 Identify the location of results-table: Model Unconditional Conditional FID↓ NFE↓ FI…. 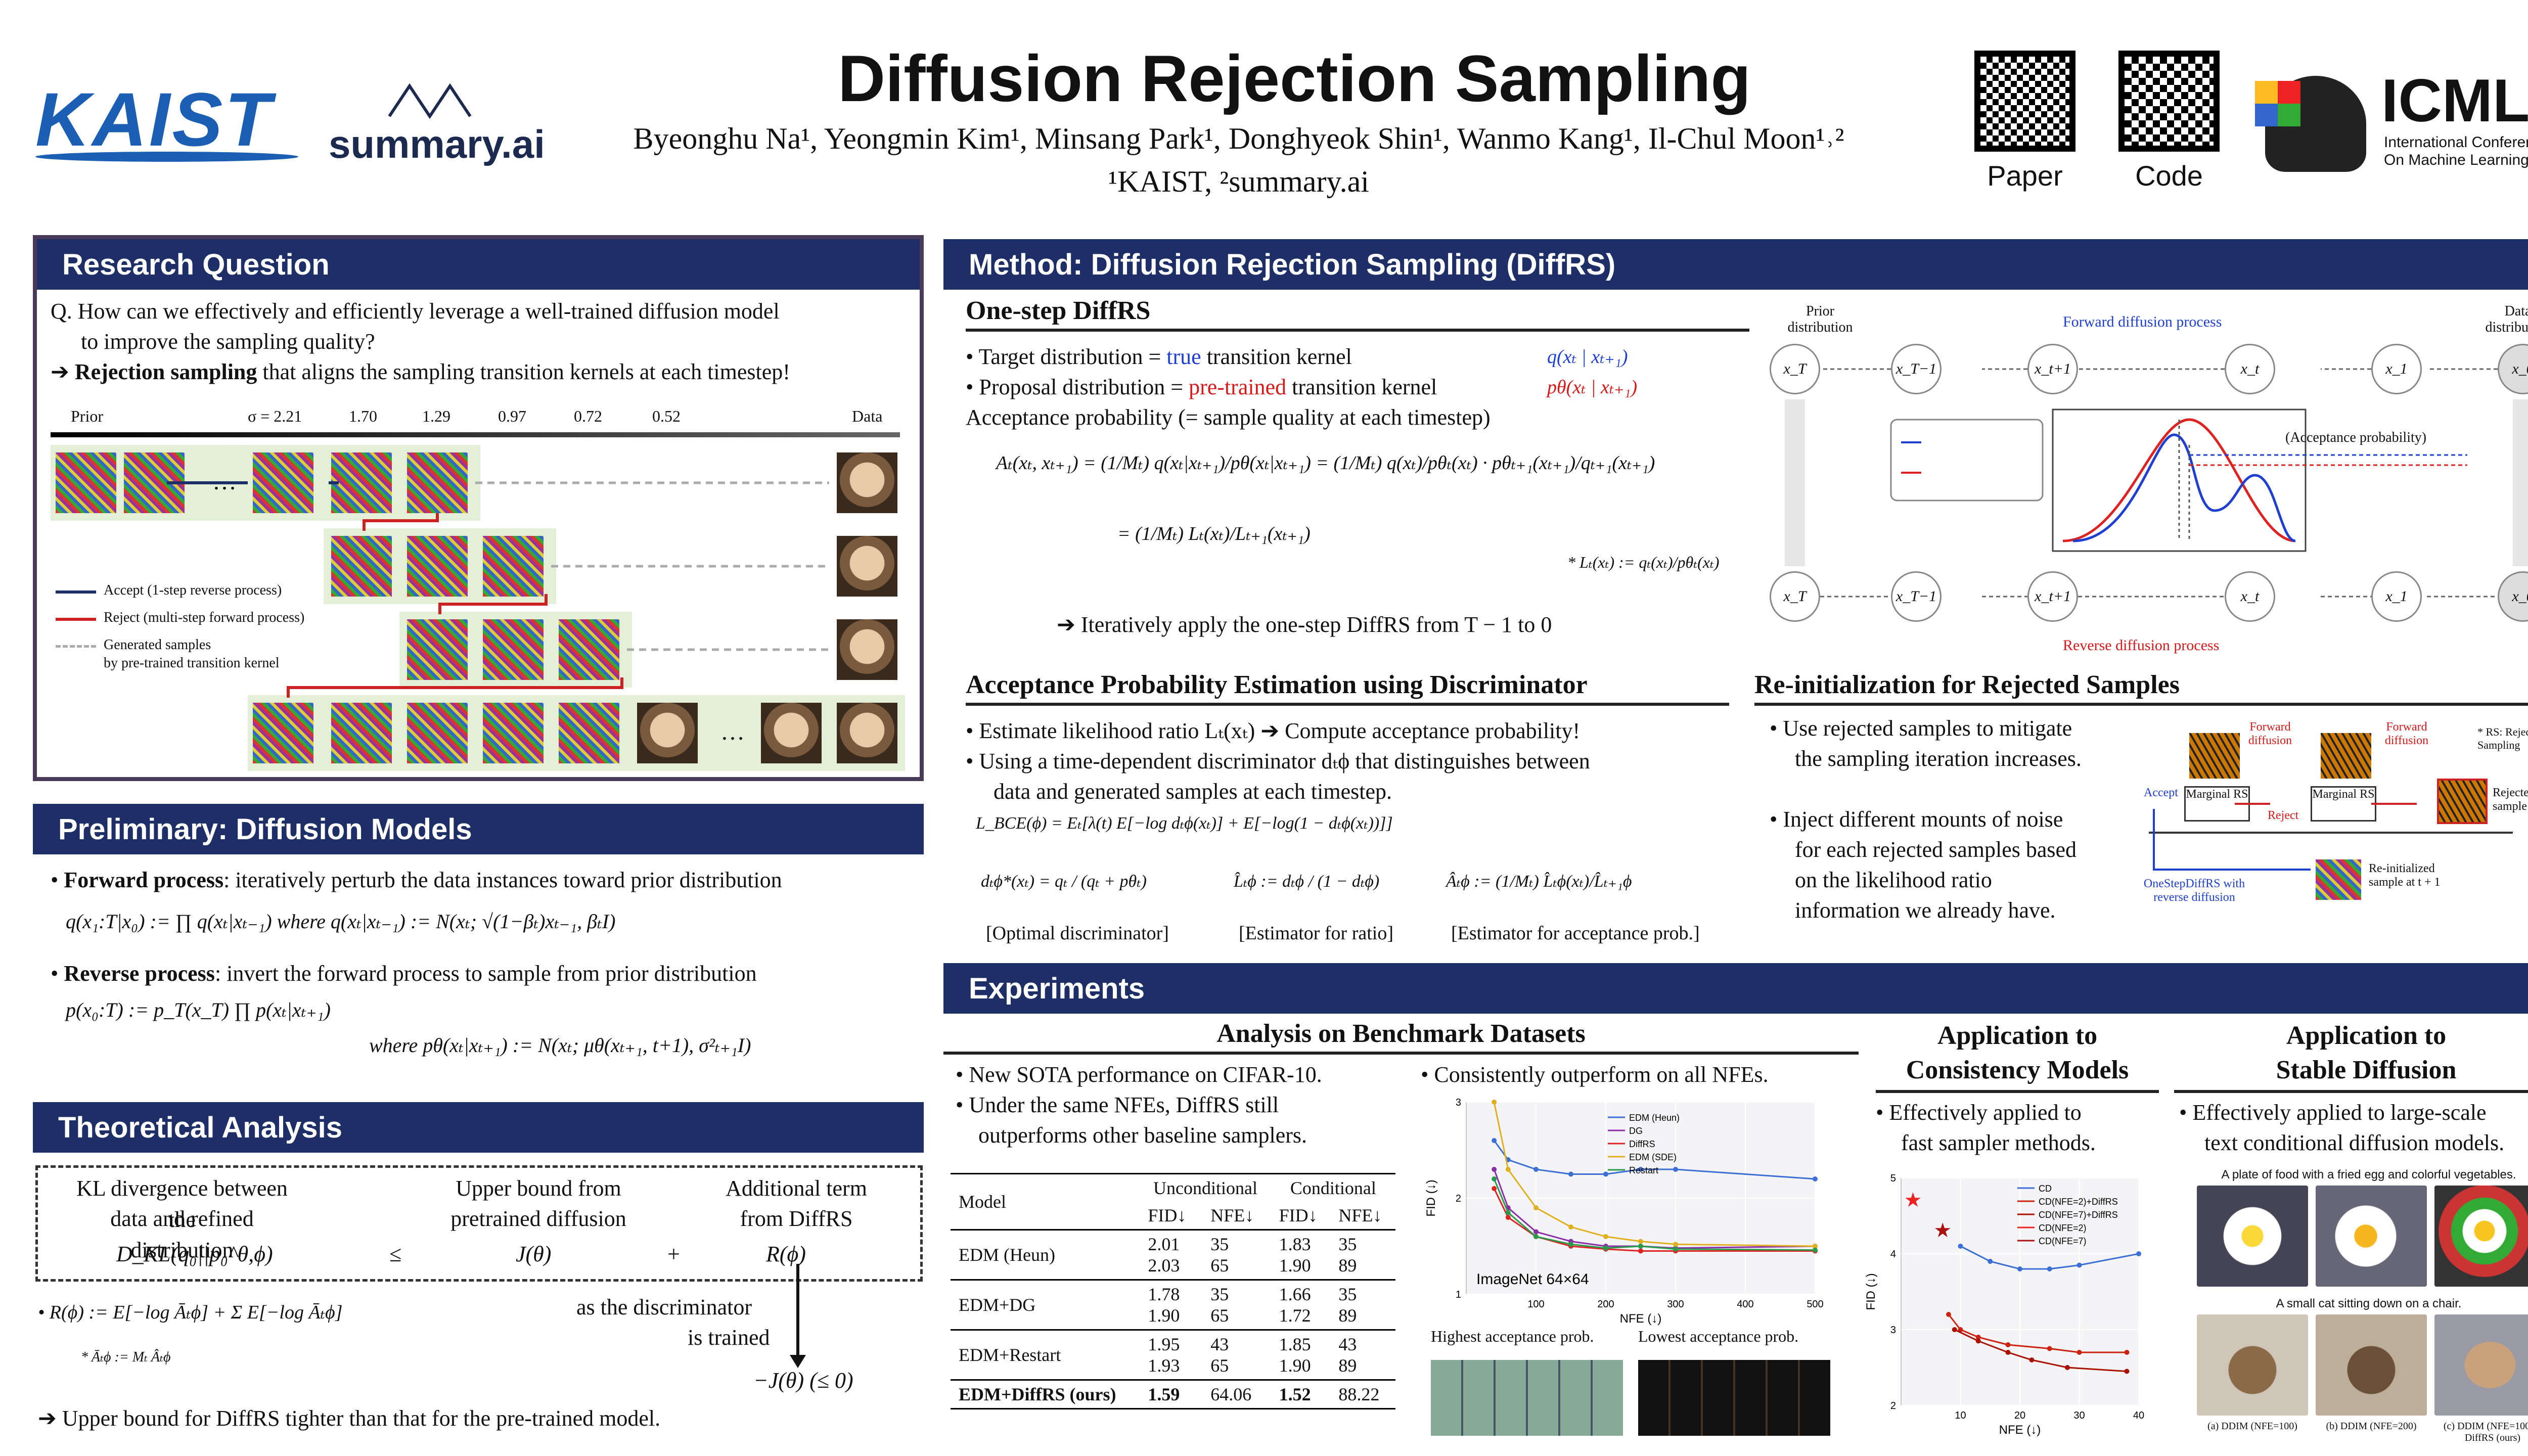
(1173, 1291).